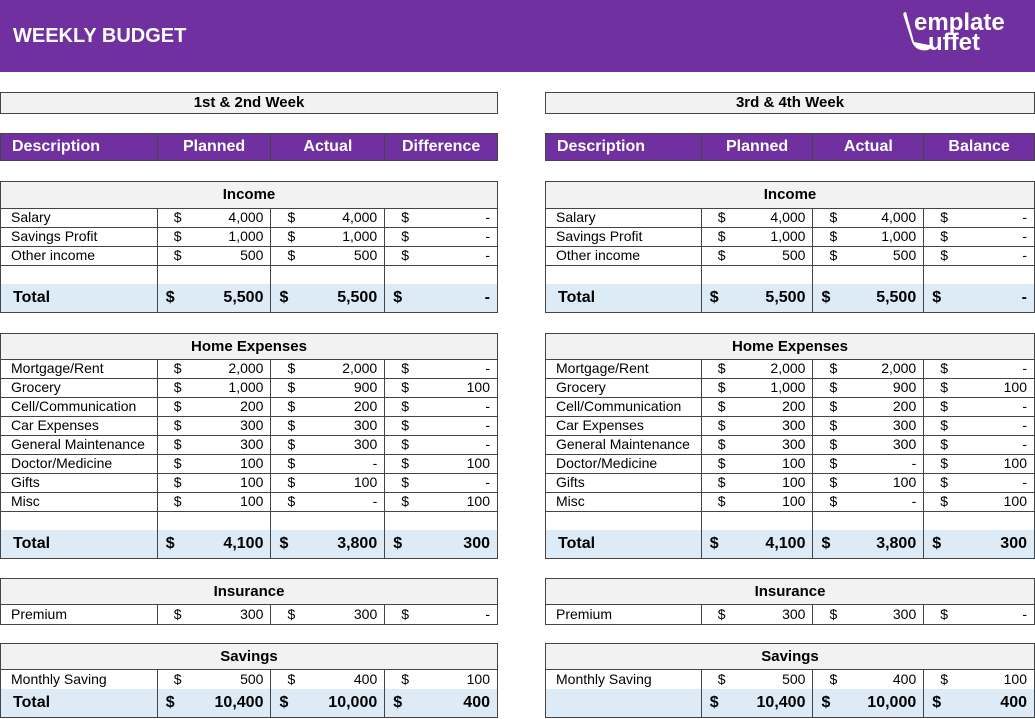  I want to click on description-cell: General Maintenance, so click(78, 444).